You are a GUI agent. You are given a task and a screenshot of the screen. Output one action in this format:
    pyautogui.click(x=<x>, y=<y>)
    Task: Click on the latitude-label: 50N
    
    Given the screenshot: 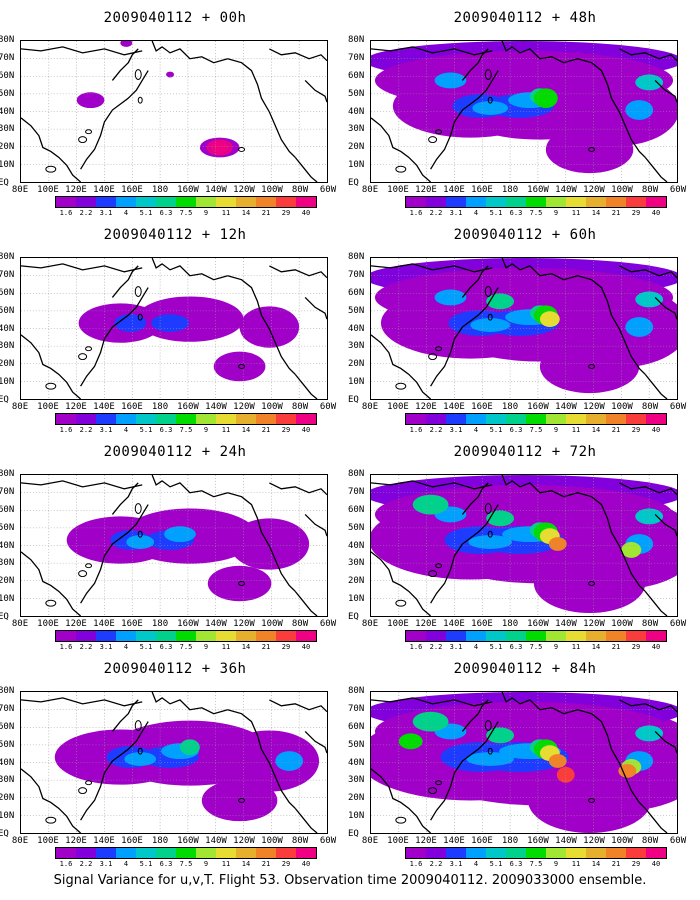 What is the action you would take?
    pyautogui.click(x=7, y=527)
    